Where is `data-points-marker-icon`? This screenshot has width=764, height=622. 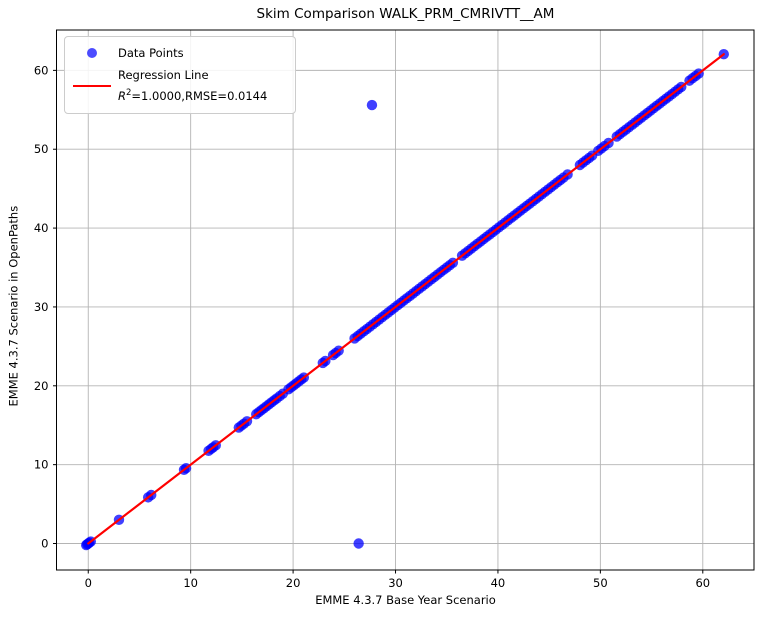
data-points-marker-icon is located at coordinates (91, 52).